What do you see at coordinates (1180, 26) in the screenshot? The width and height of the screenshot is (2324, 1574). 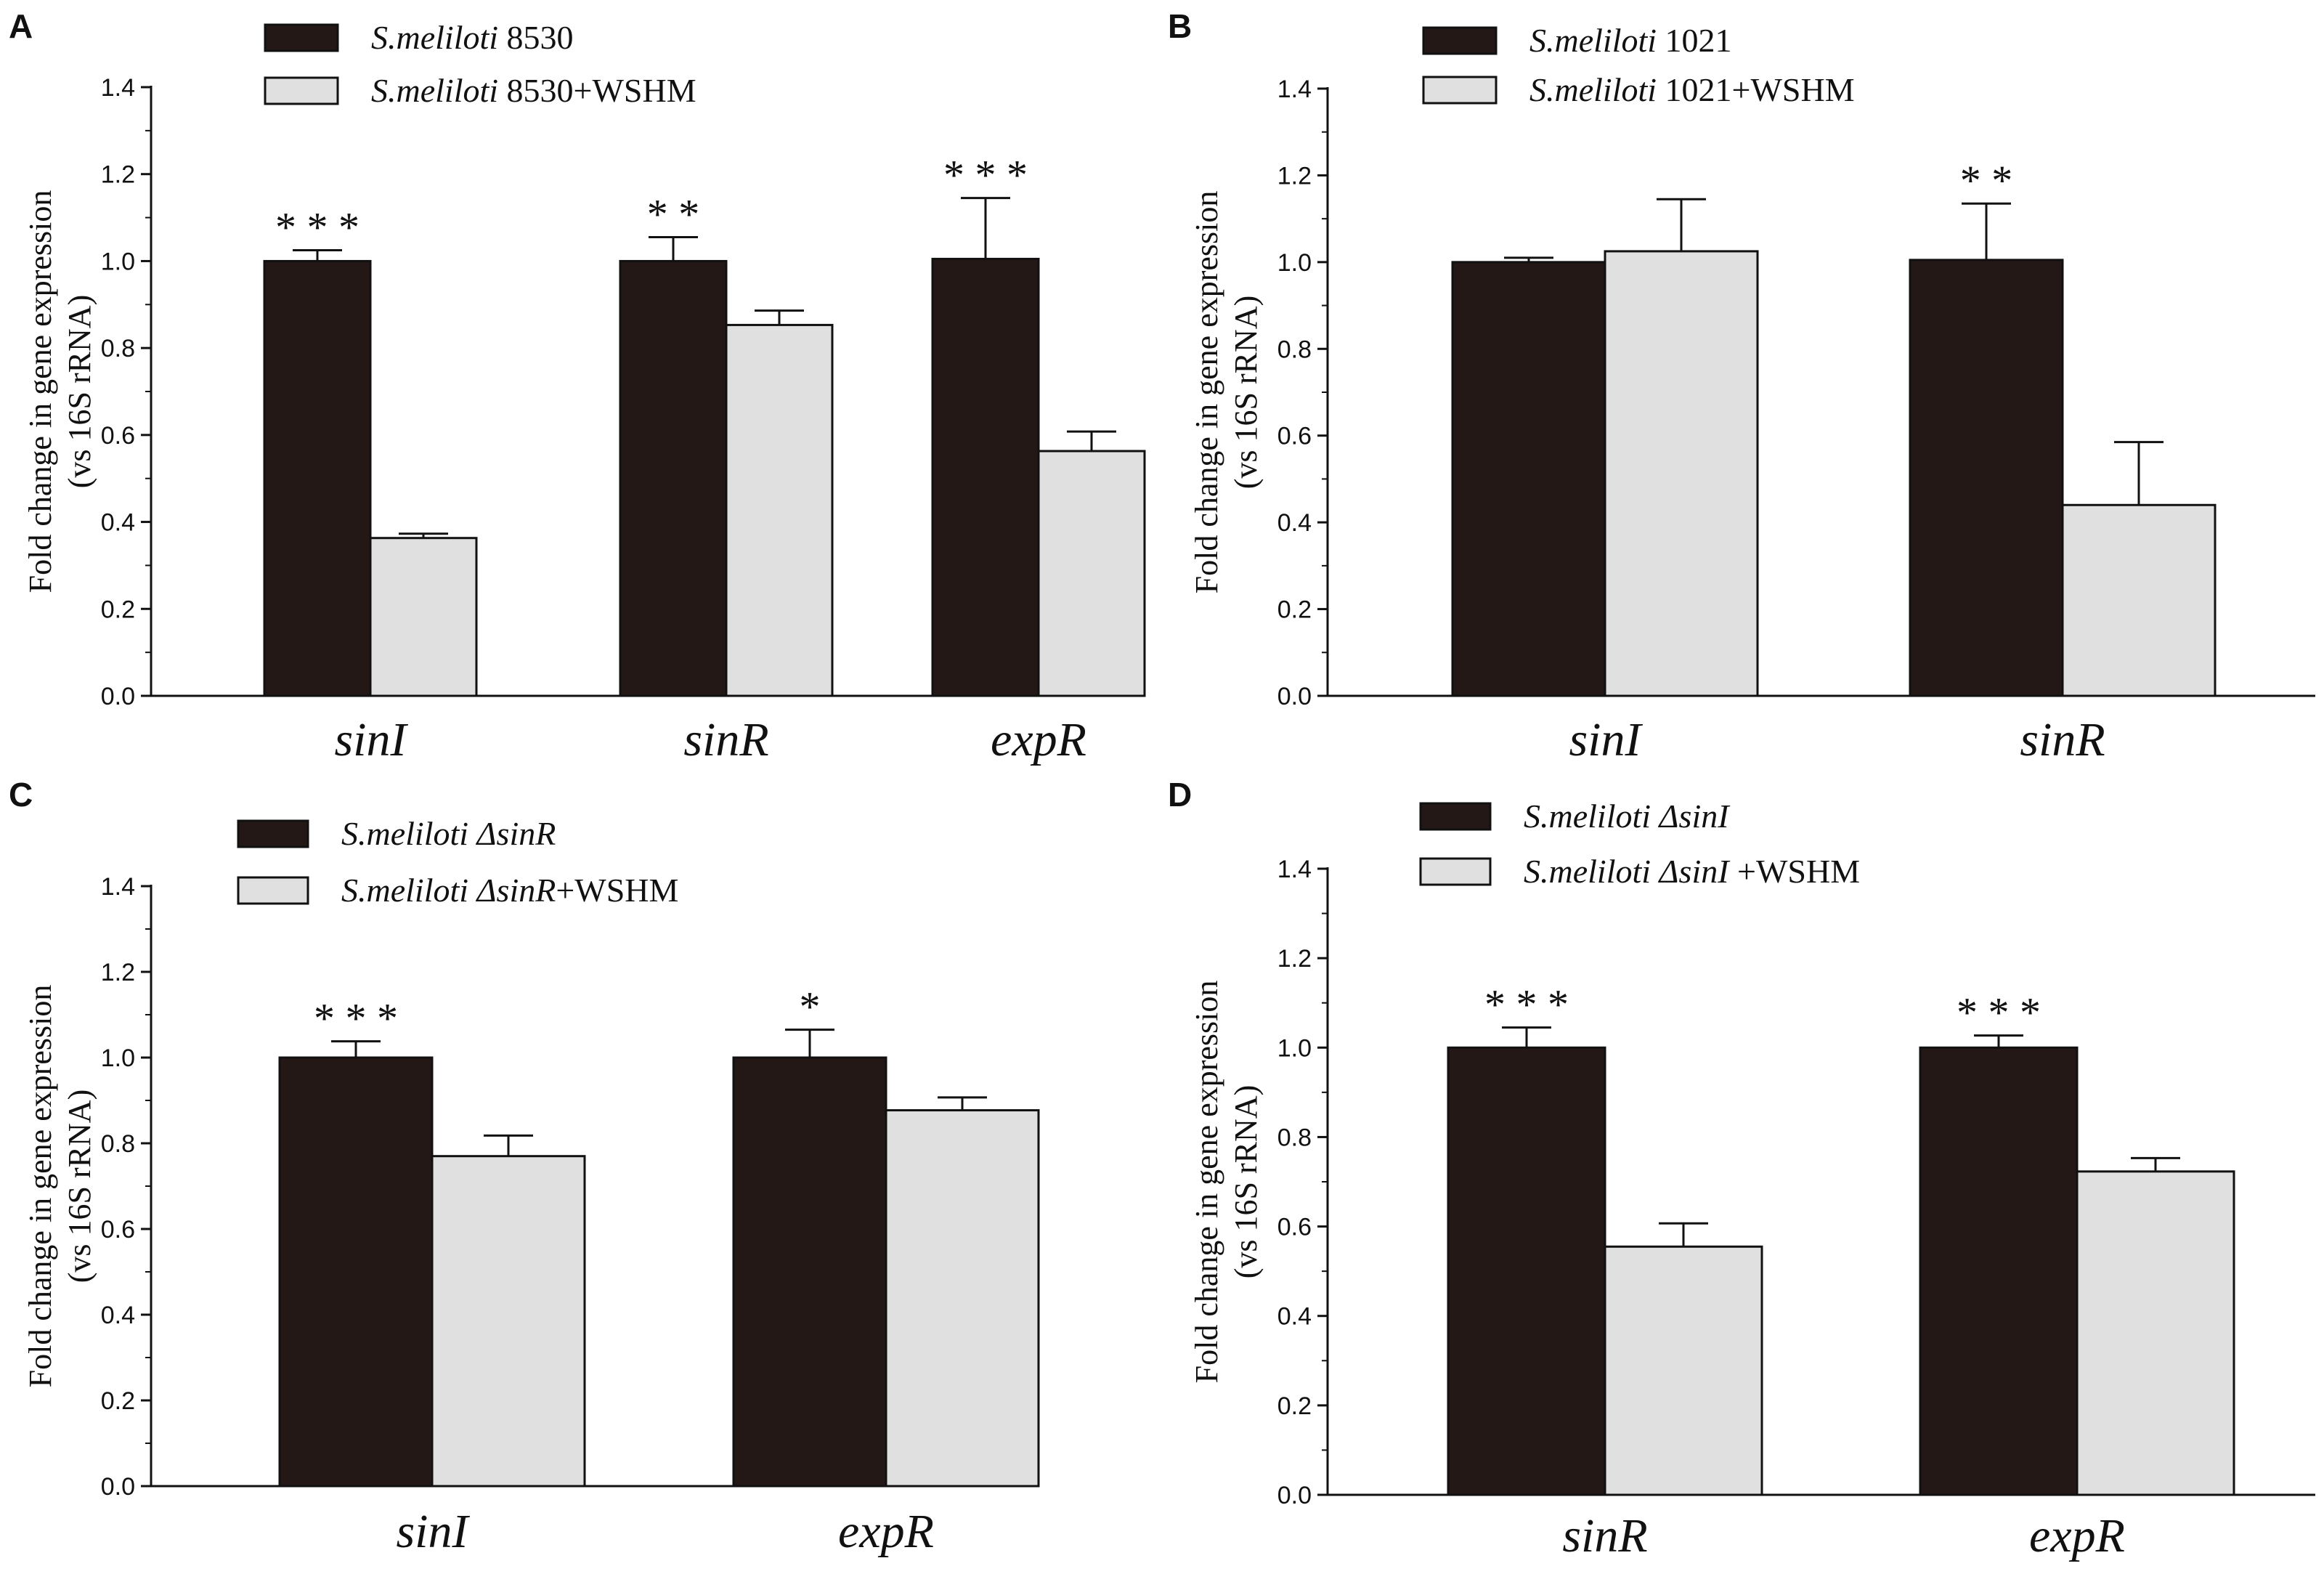 I see `panel-letter: B` at bounding box center [1180, 26].